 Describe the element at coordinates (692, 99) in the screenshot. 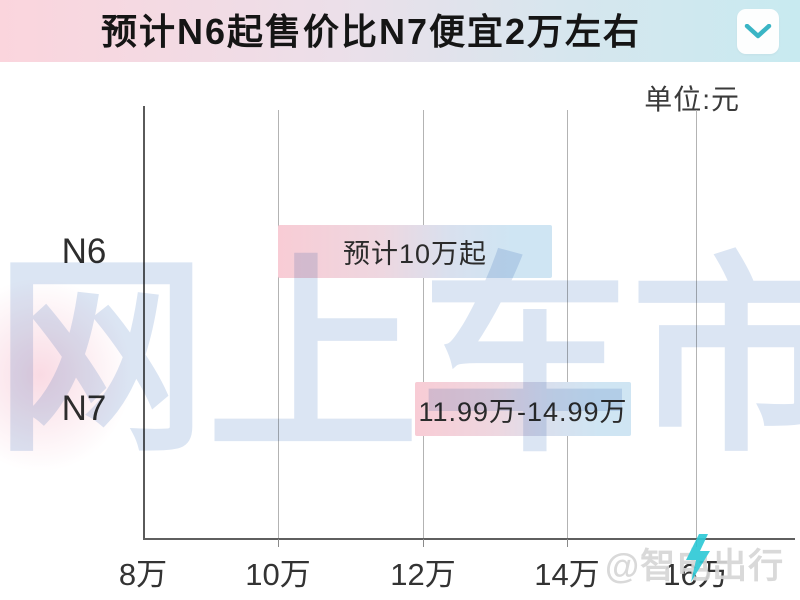

I see `unit-label: 单位:元` at that location.